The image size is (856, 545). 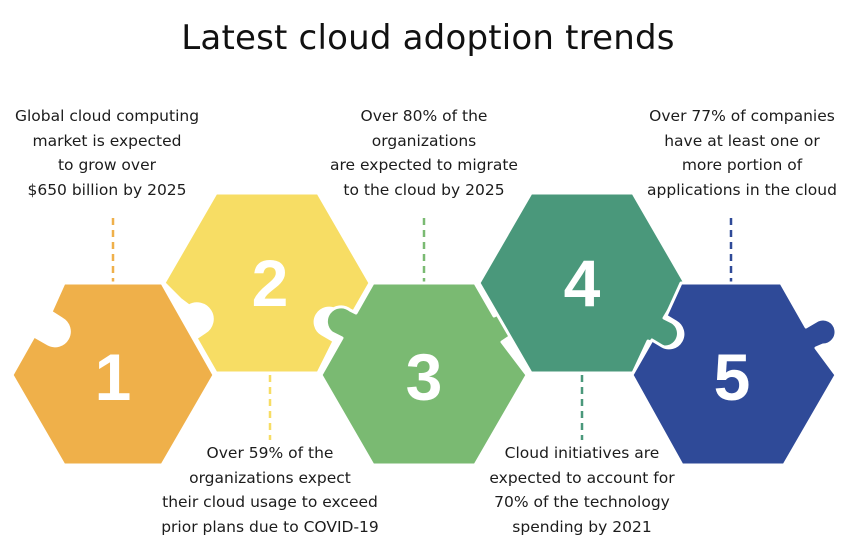 I want to click on caption-line: to grow over, so click(x=106, y=165).